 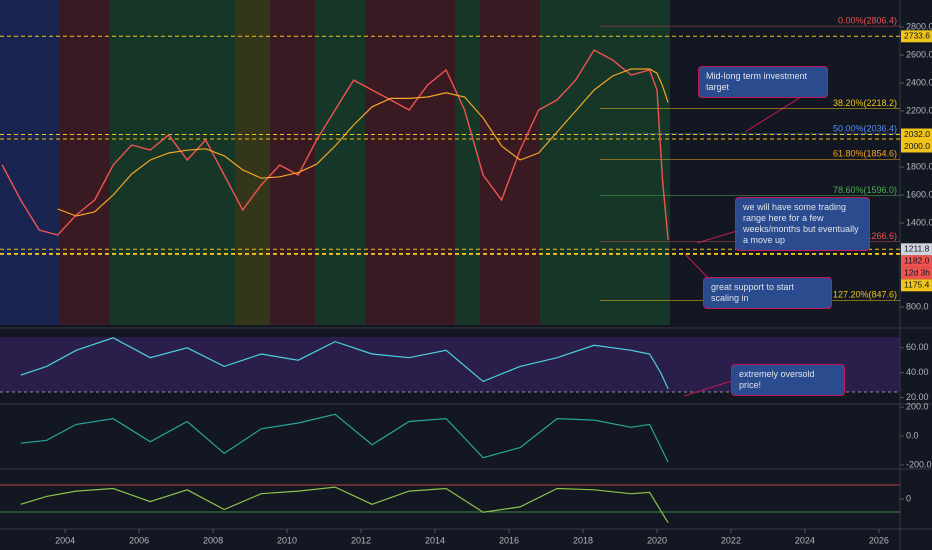 I want to click on price-level-label: 2733.6, so click(x=917, y=36).